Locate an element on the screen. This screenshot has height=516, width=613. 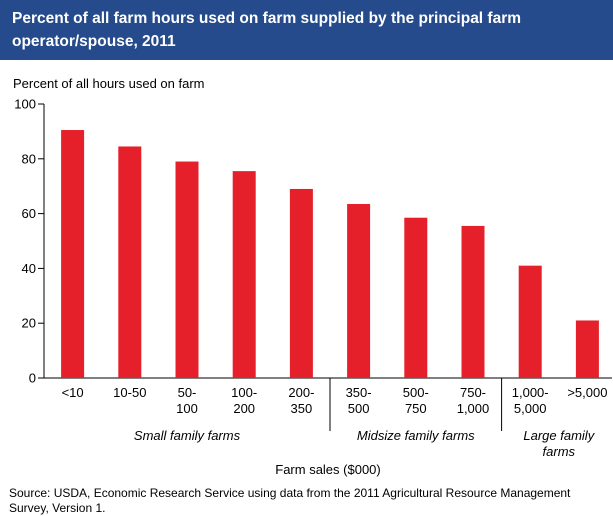
y-axis-label: Percent of all hours used on farm is located at coordinates (109, 83).